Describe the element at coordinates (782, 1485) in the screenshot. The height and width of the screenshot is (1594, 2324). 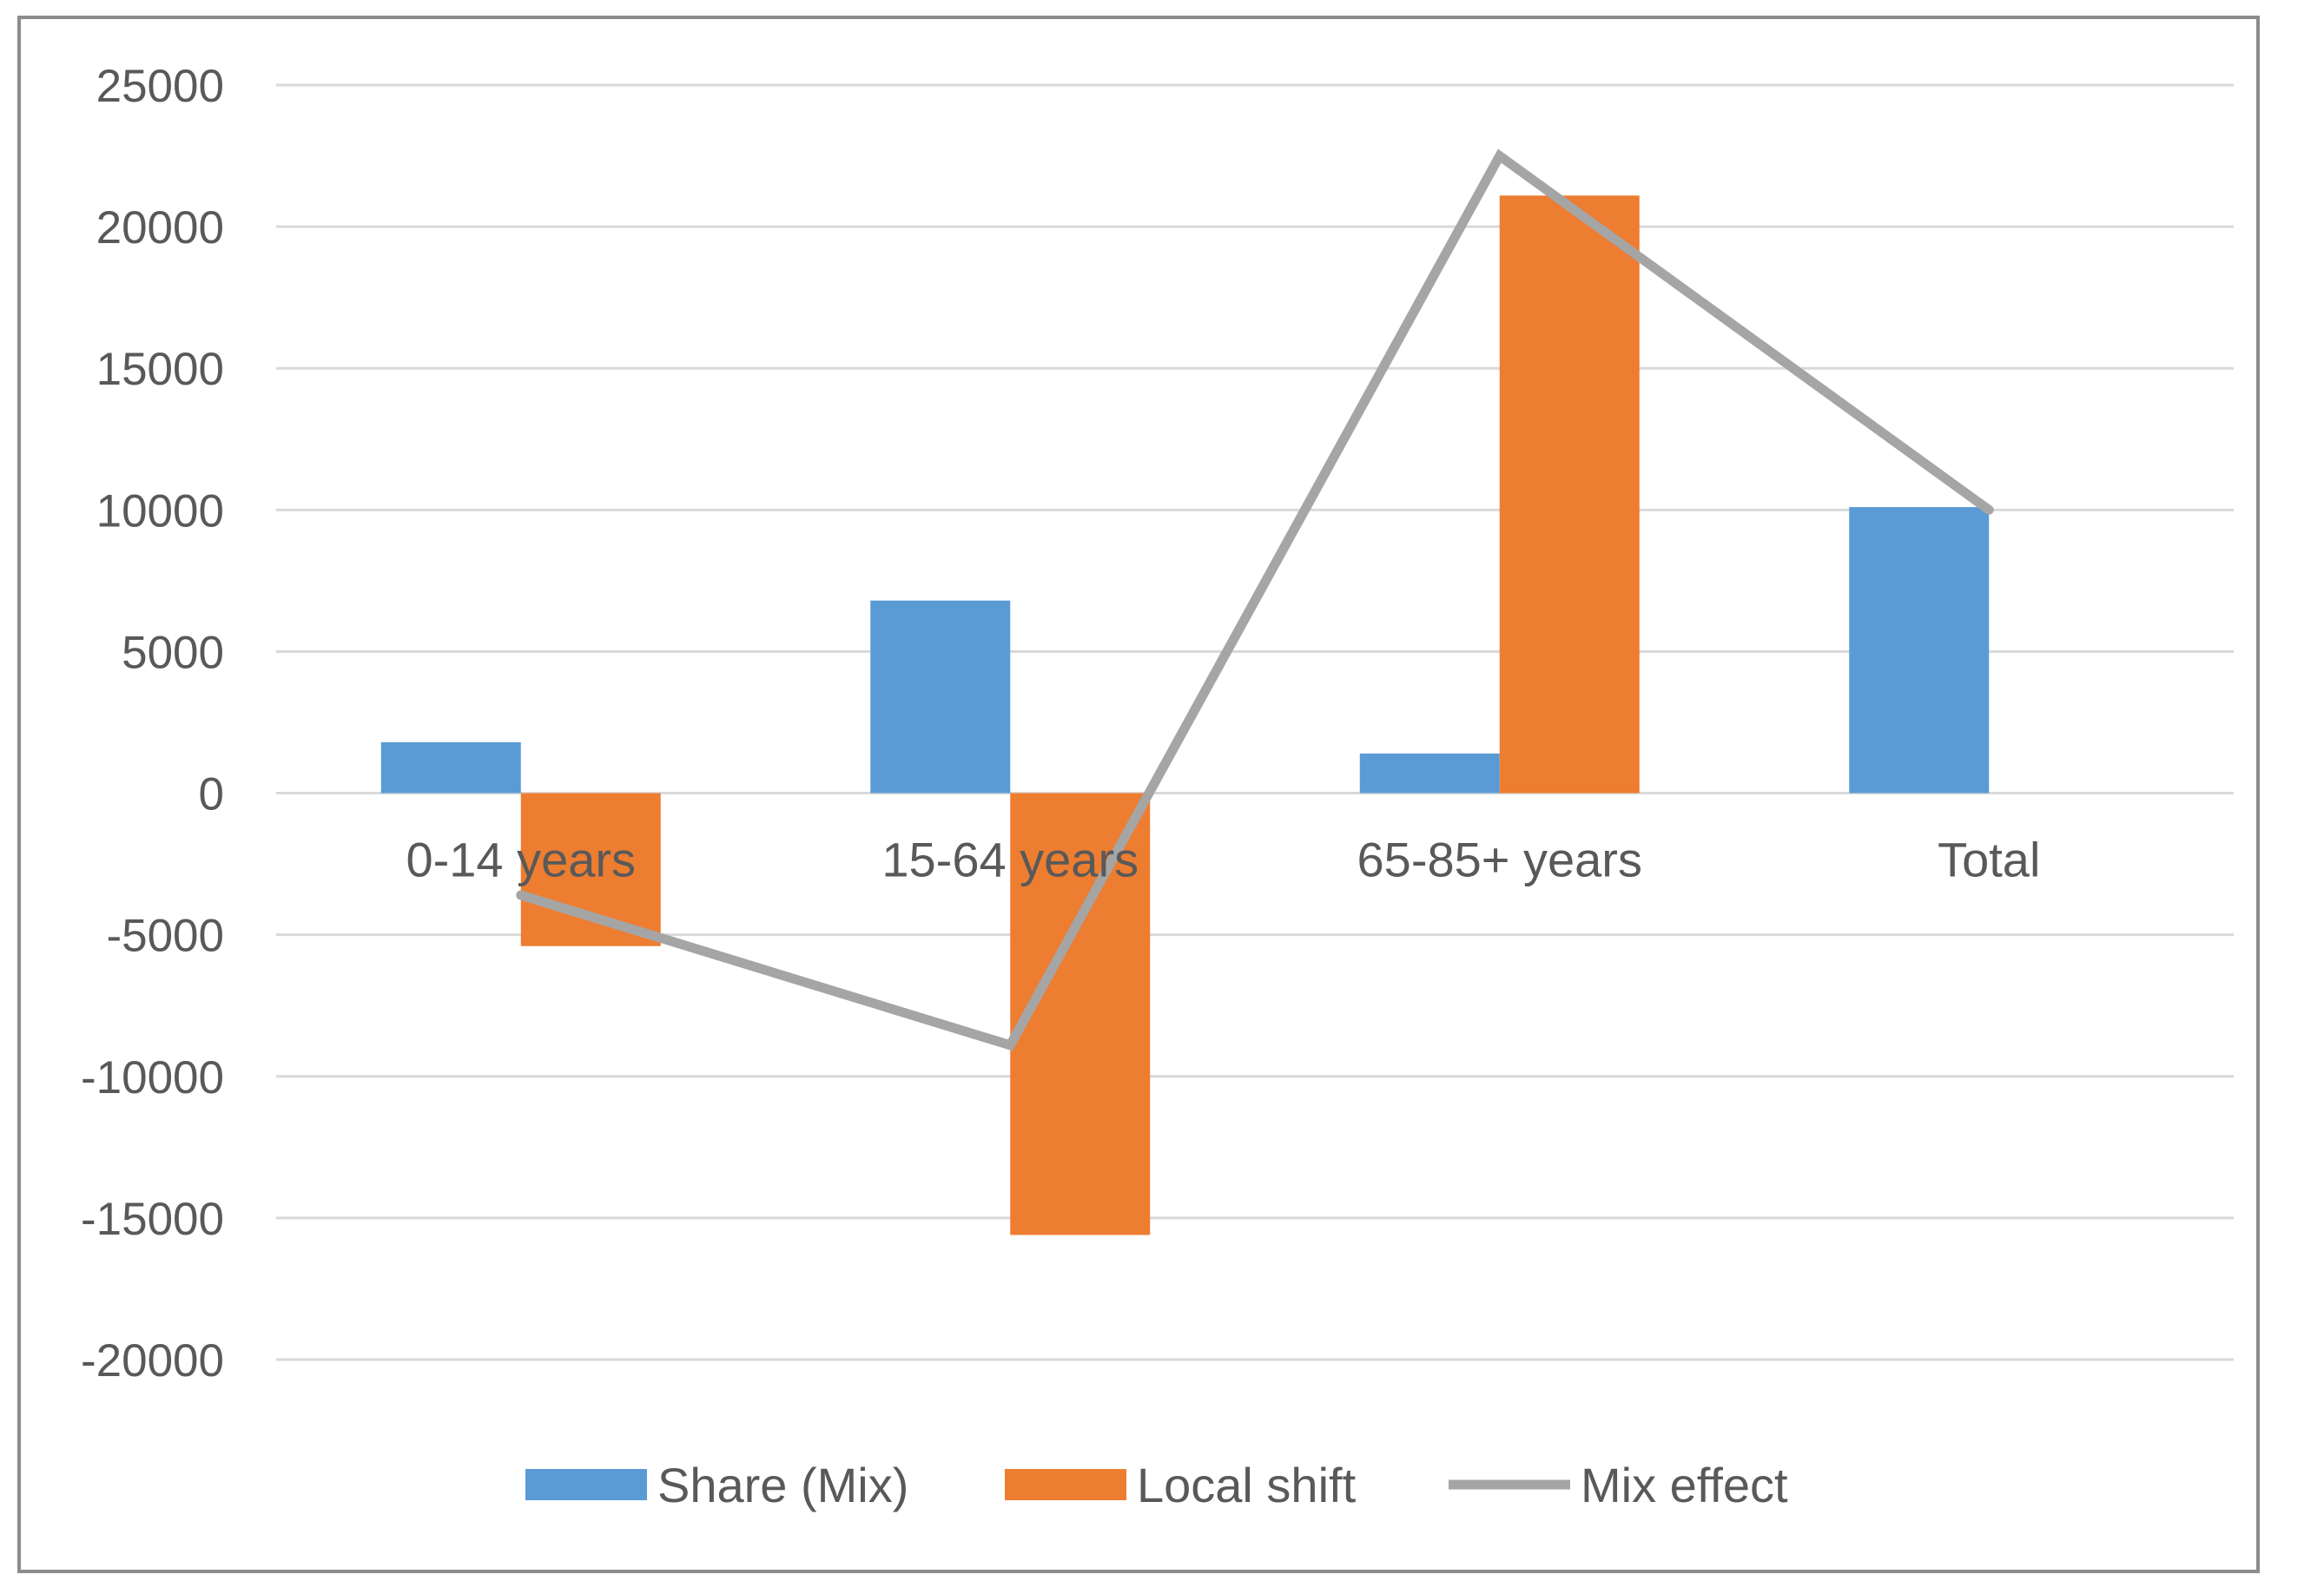
I see `legend-label: Share (Mix)` at that location.